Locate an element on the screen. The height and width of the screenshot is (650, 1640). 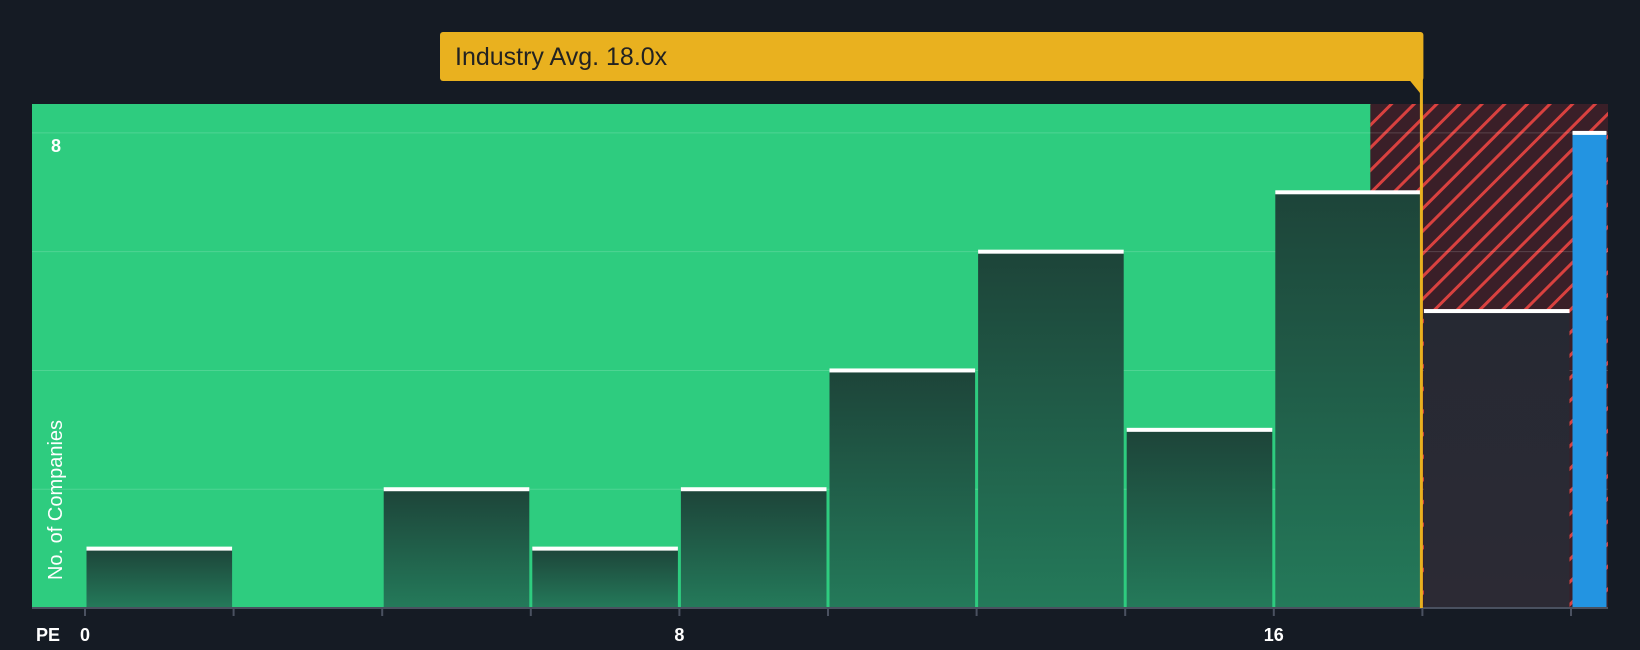
x-tick-label: 8 is located at coordinates (679, 635).